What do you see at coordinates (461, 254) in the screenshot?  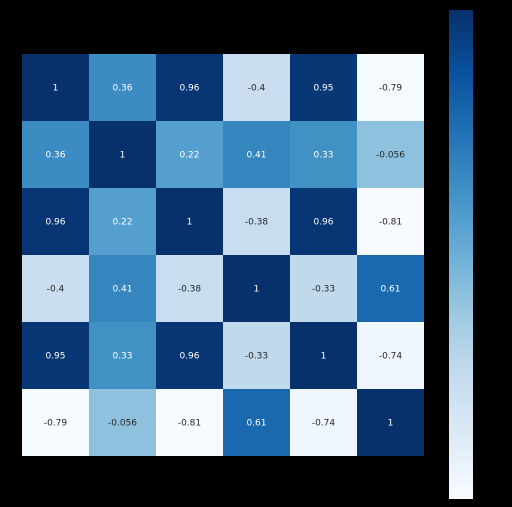 I see `colorbar` at bounding box center [461, 254].